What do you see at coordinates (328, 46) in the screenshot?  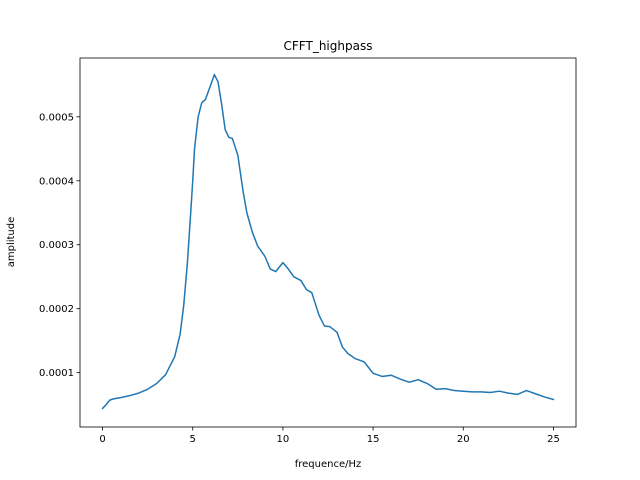 I see `chart-title: CFFT_highpass` at bounding box center [328, 46].